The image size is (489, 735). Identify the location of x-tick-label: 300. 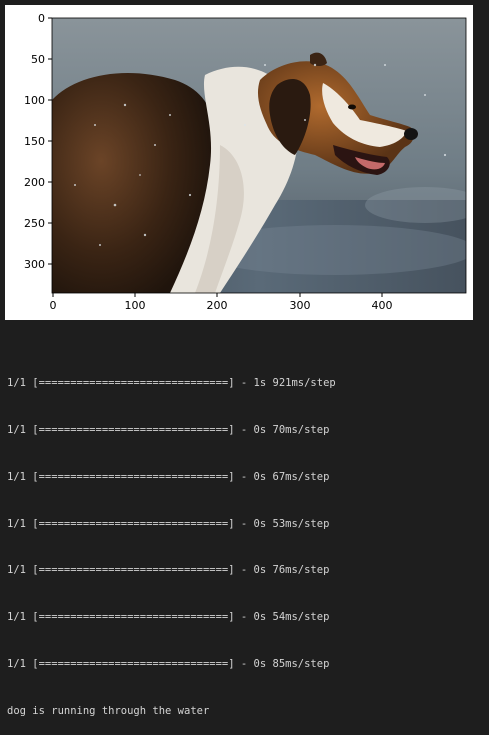
(300, 305).